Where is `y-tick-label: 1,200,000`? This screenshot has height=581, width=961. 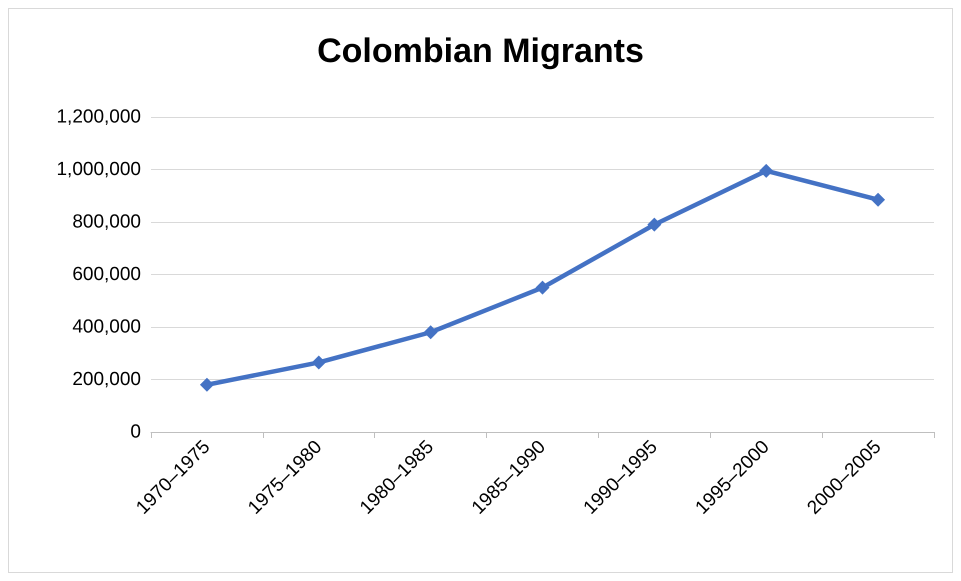
y-tick-label: 1,200,000 is located at coordinates (98, 117).